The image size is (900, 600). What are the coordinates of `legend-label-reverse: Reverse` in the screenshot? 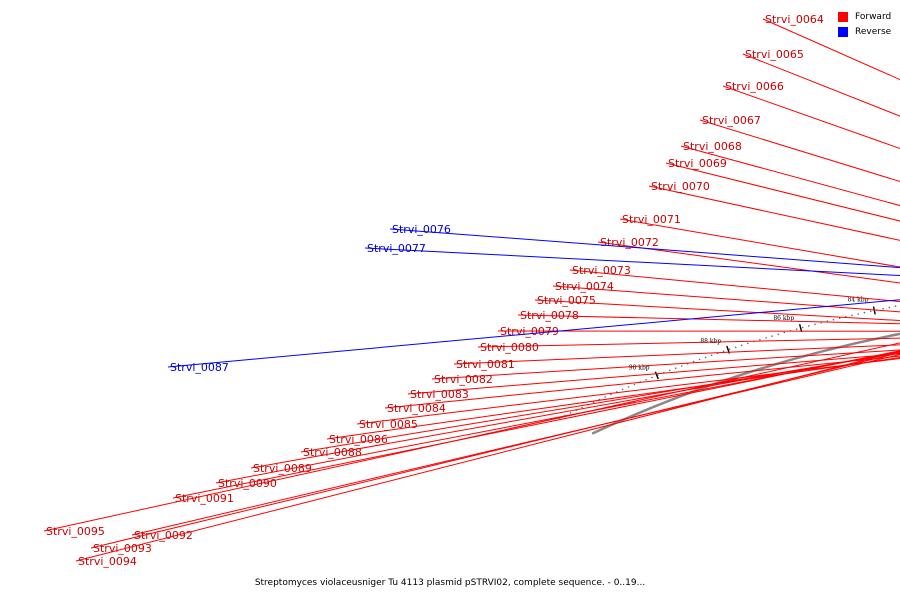 It's located at (873, 31).